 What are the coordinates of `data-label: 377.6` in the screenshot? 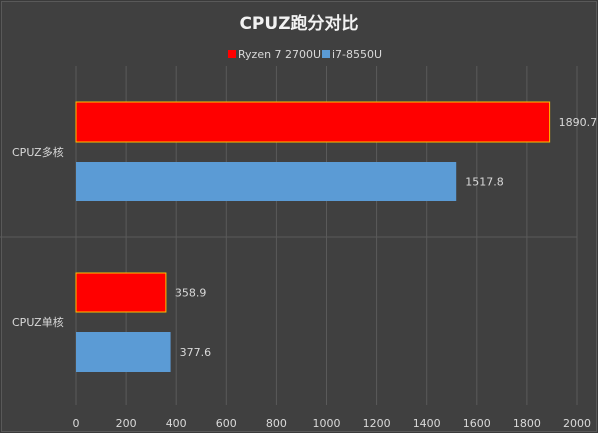 It's located at (196, 352).